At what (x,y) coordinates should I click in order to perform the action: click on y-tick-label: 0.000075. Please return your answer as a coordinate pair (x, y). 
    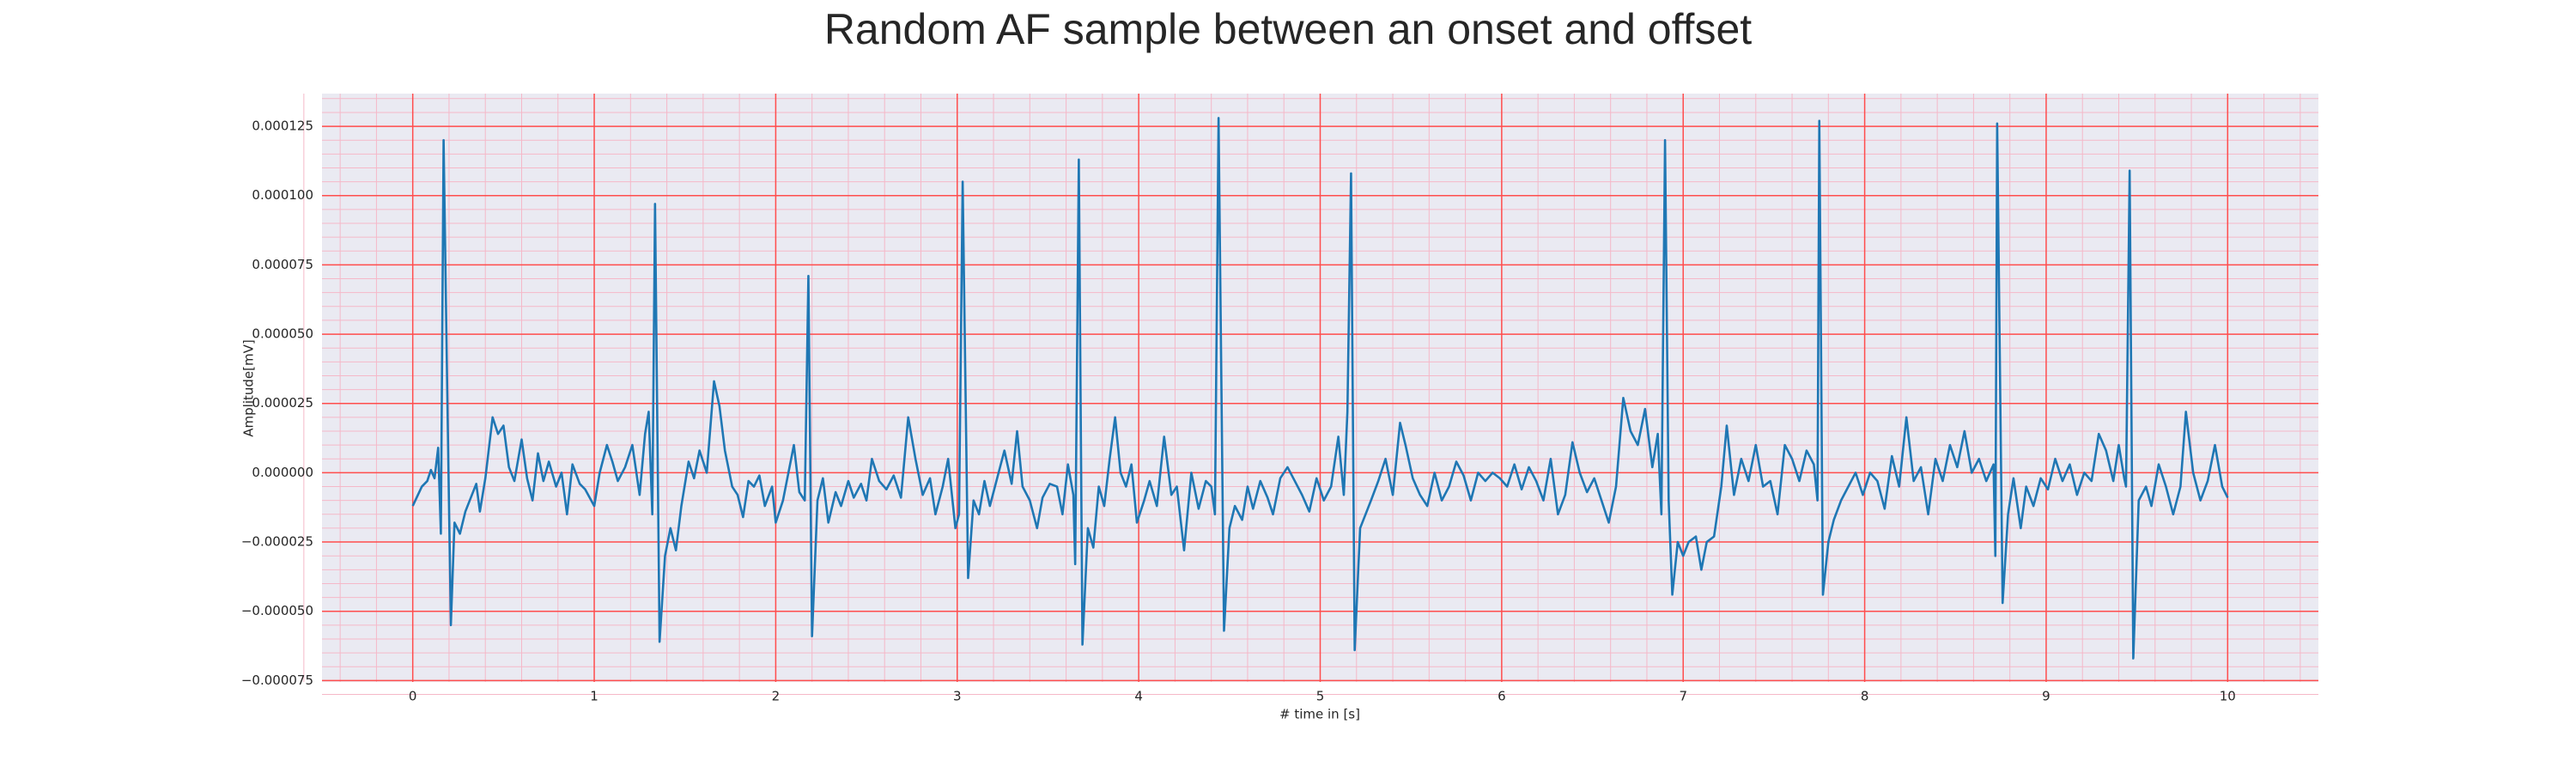
    Looking at the image, I should click on (282, 264).